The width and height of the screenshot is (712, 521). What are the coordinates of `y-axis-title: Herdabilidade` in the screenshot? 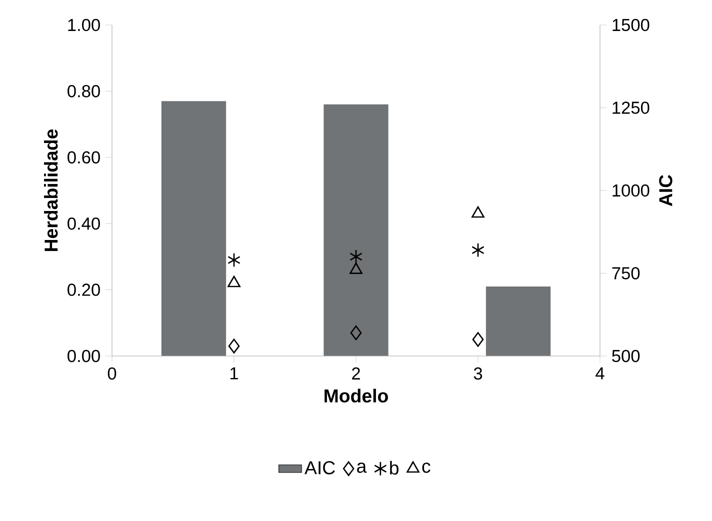 It's located at (51, 190).